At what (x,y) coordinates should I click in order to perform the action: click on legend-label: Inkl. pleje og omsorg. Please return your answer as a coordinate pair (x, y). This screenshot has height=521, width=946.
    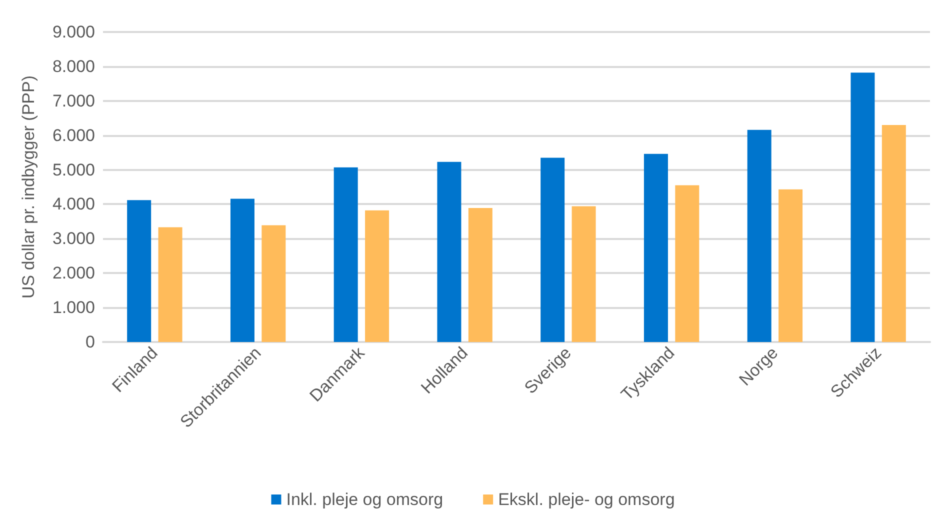
    Looking at the image, I should click on (365, 499).